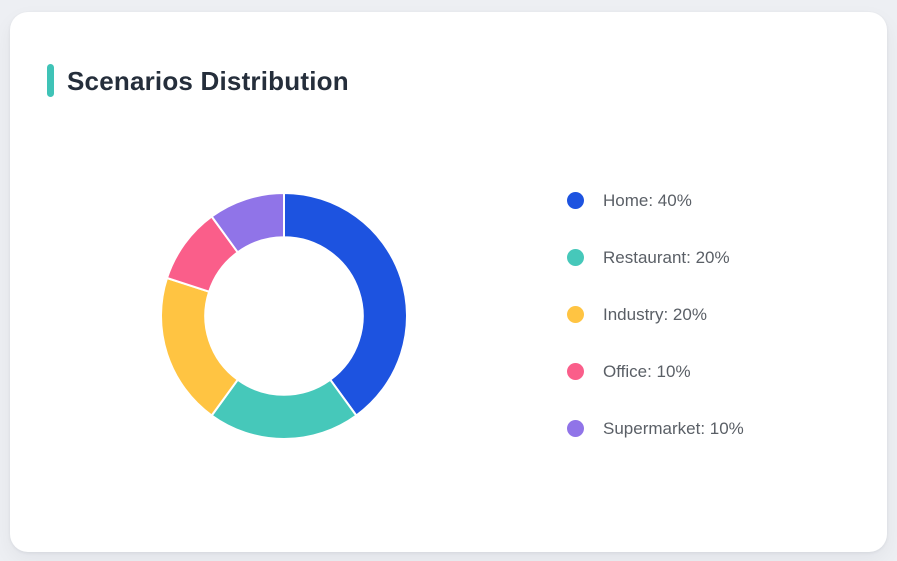  I want to click on legend-item-home: Home: 40%, so click(655, 200).